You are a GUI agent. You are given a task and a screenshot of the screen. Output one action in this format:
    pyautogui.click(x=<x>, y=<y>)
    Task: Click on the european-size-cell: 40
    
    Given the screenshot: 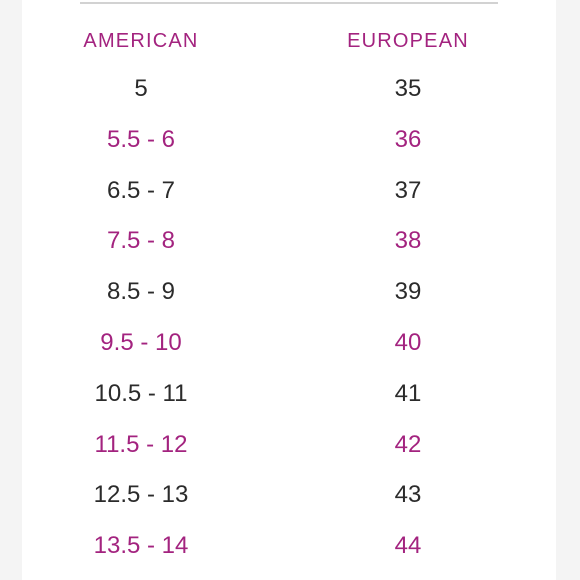 What is the action you would take?
    pyautogui.click(x=408, y=342)
    